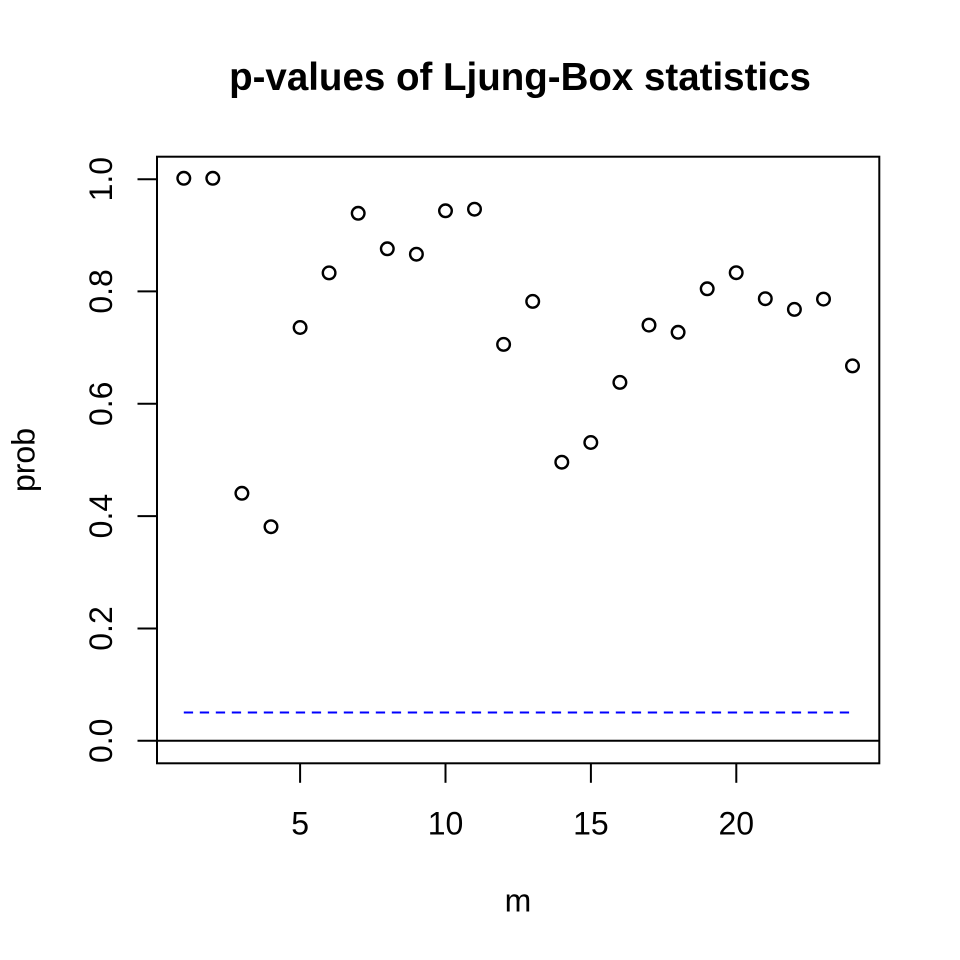 Image resolution: width=960 pixels, height=960 pixels. Describe the element at coordinates (101, 516) in the screenshot. I see `svg-text: 0.4` at that location.